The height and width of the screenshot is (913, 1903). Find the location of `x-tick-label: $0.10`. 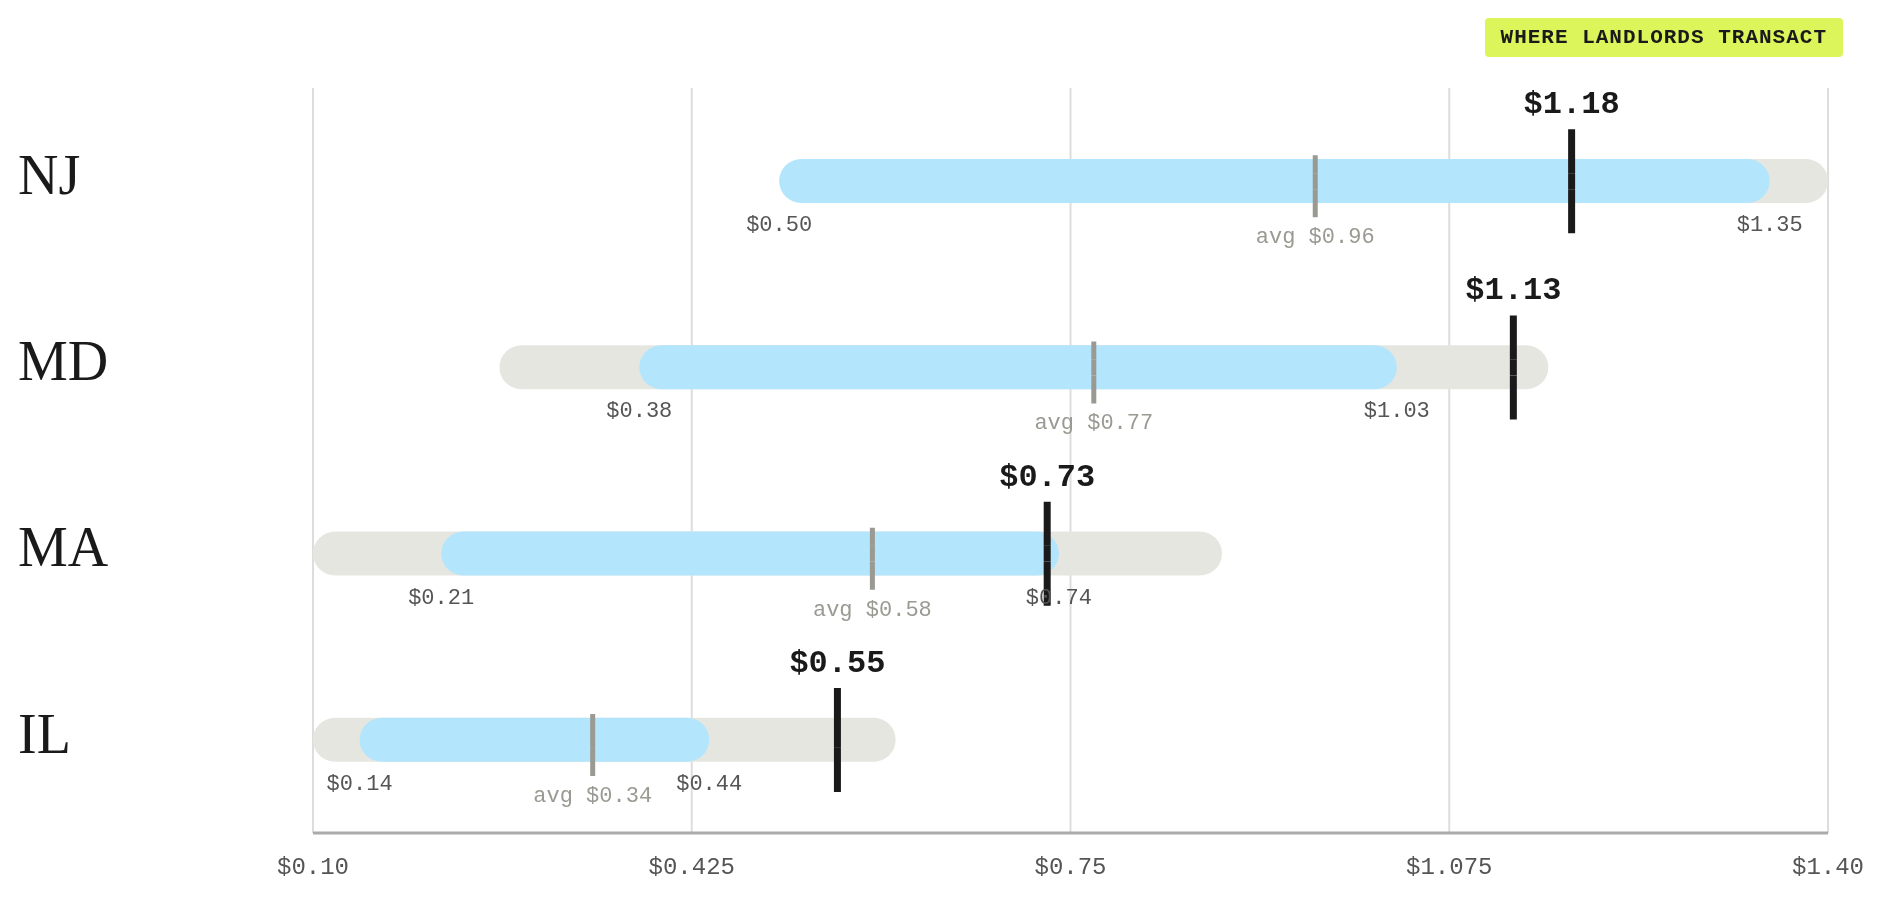

x-tick-label: $0.10 is located at coordinates (313, 868).